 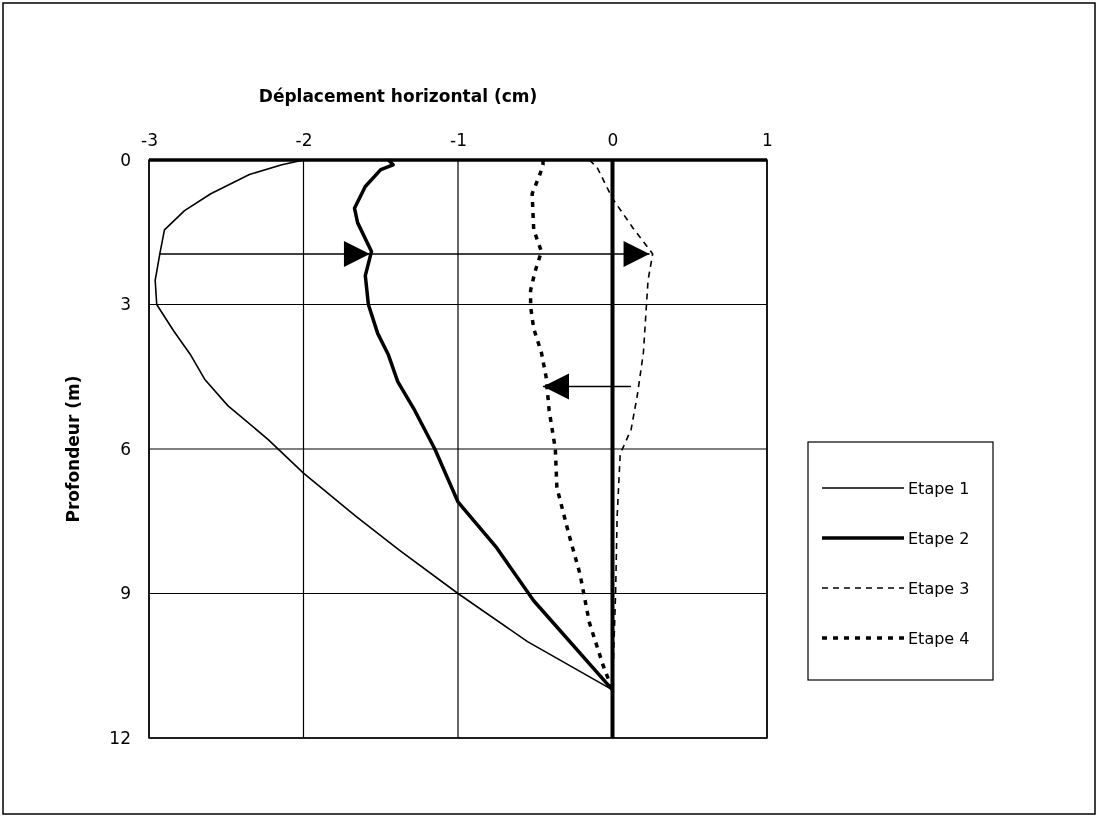 What do you see at coordinates (125, 304) in the screenshot?
I see `y-tick-label: 3` at bounding box center [125, 304].